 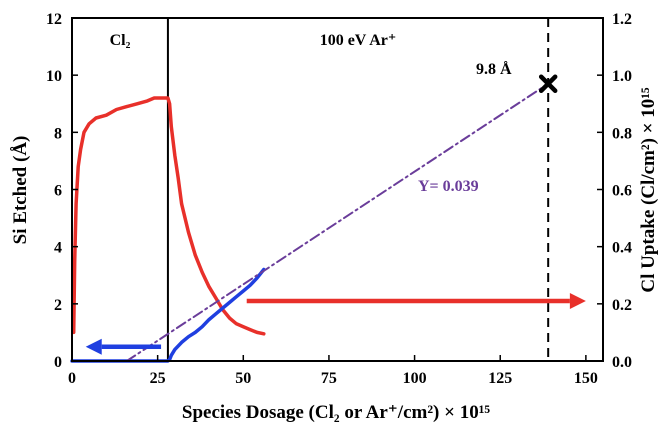 What do you see at coordinates (415, 378) in the screenshot?
I see `x-tick-label-4: 100` at bounding box center [415, 378].